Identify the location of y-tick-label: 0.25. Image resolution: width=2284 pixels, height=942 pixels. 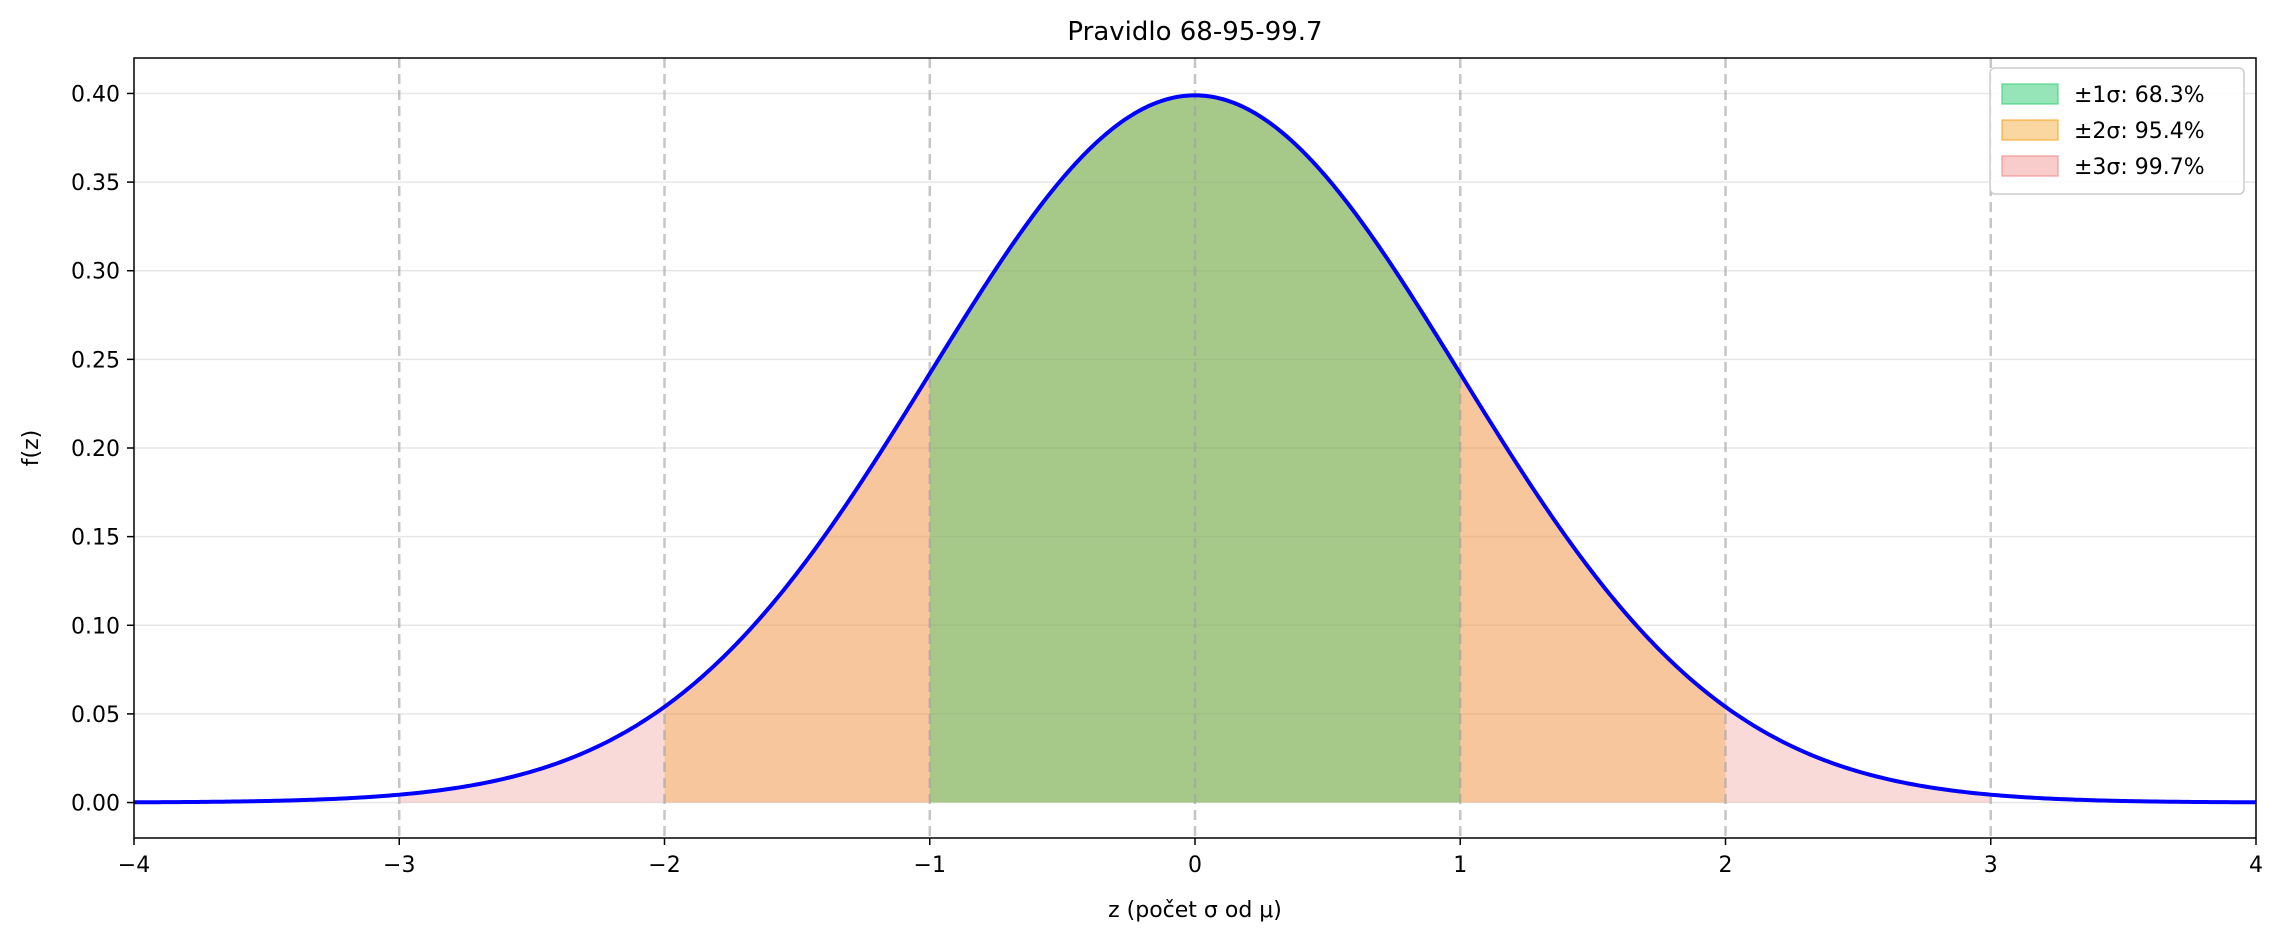
(95, 360).